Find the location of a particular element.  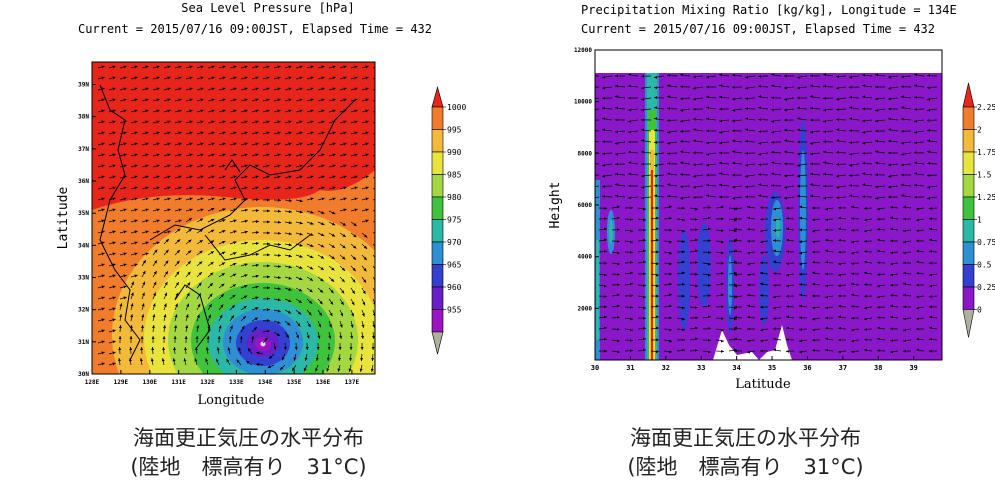

x-tick-label: 39 is located at coordinates (913, 368).